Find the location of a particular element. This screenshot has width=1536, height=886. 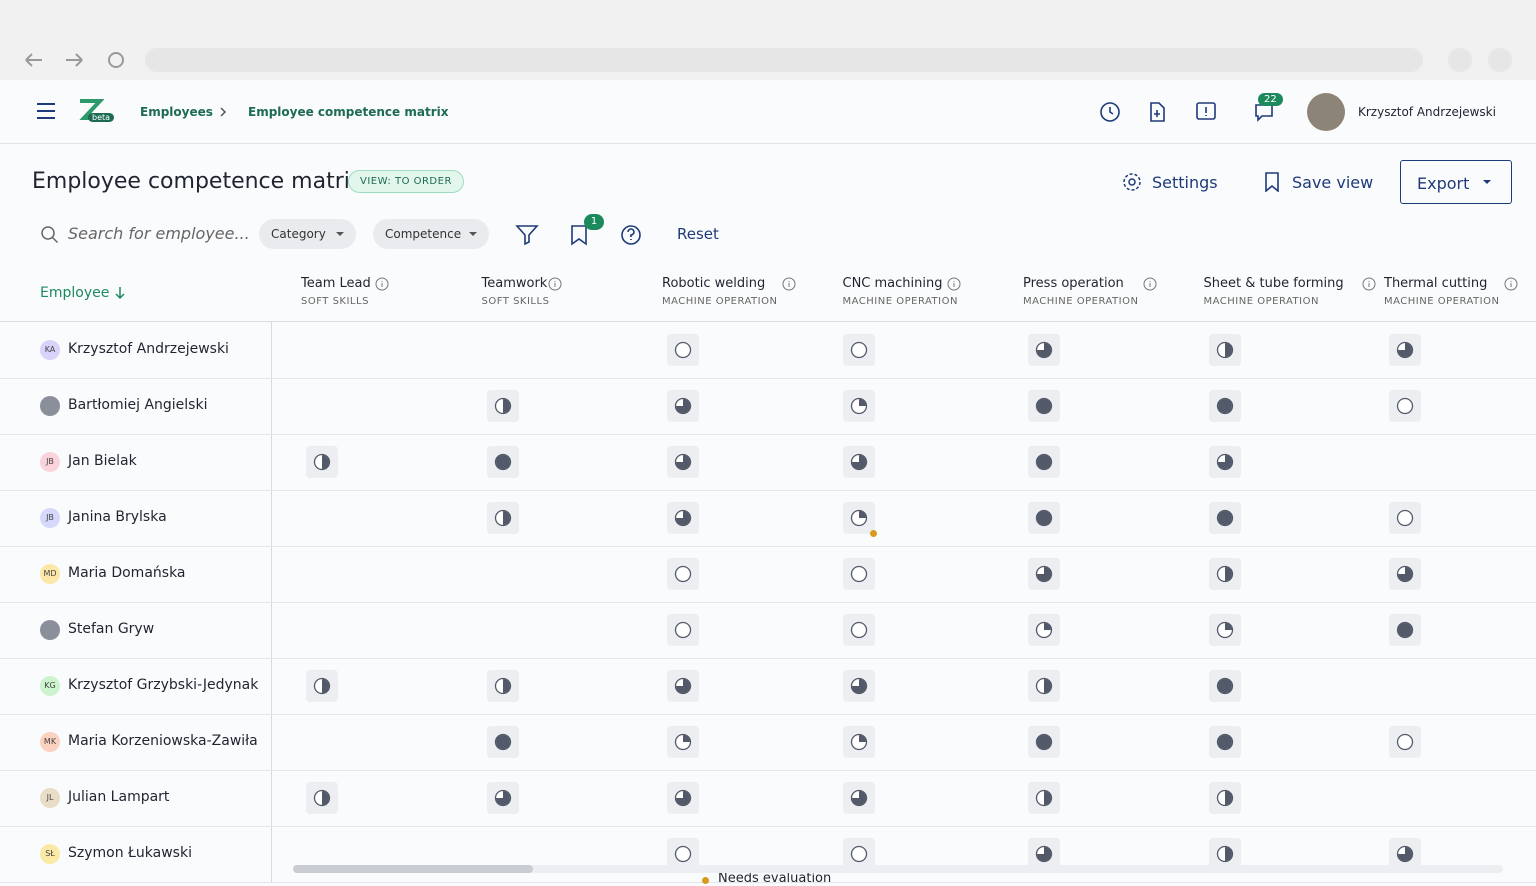

employee-name: Jan Bielak is located at coordinates (102, 461).